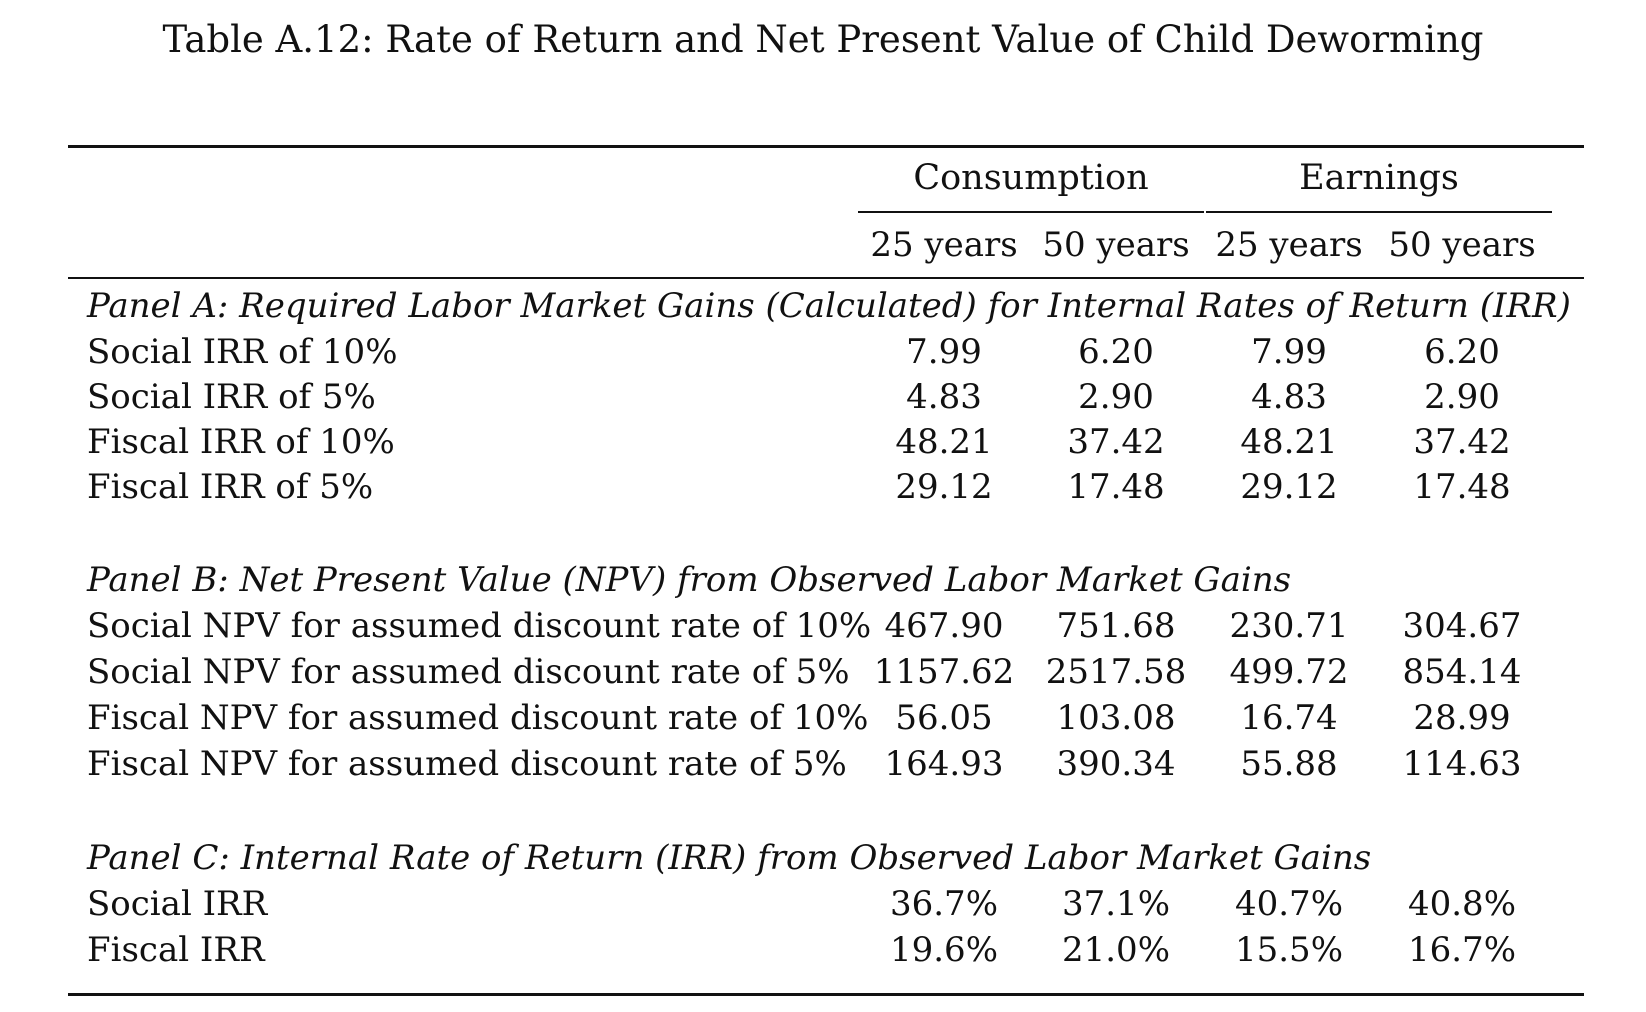  What do you see at coordinates (1288, 950) in the screenshot?
I see `table-cell: 15.5%` at bounding box center [1288, 950].